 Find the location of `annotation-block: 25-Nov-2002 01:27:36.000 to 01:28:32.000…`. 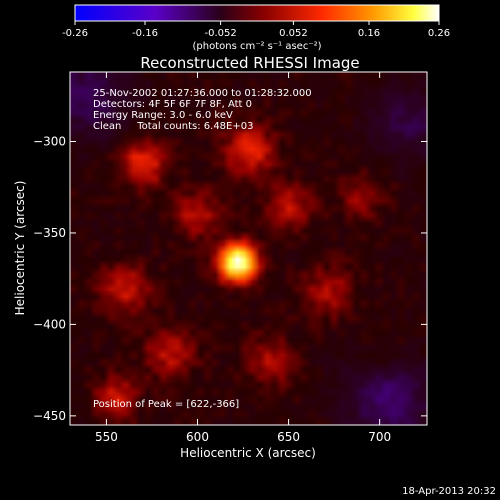

annotation-block: 25-Nov-2002 01:27:36.000 to 01:28:32.000… is located at coordinates (202, 110).